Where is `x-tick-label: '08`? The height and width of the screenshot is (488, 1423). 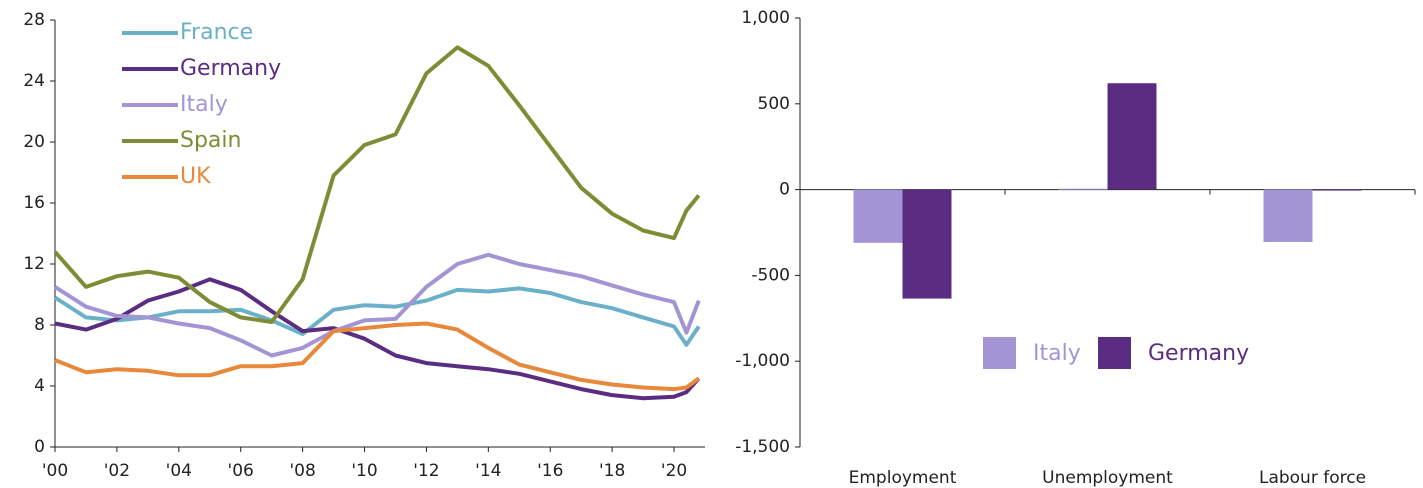 x-tick-label: '08 is located at coordinates (302, 471).